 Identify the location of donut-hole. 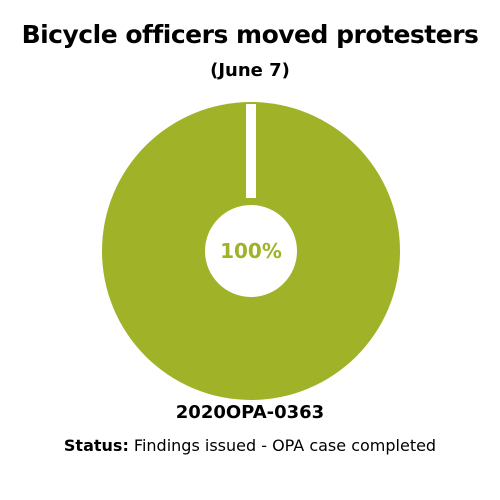
(251, 251).